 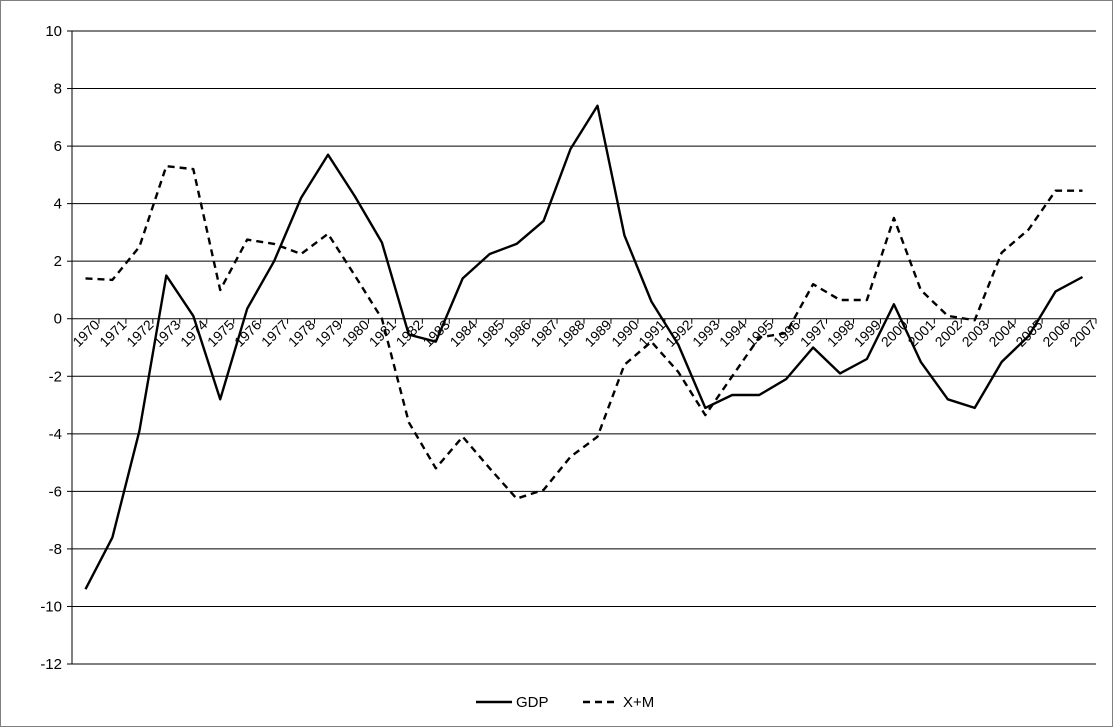 What do you see at coordinates (705, 332) in the screenshot?
I see `x-tick-label: 1993` at bounding box center [705, 332].